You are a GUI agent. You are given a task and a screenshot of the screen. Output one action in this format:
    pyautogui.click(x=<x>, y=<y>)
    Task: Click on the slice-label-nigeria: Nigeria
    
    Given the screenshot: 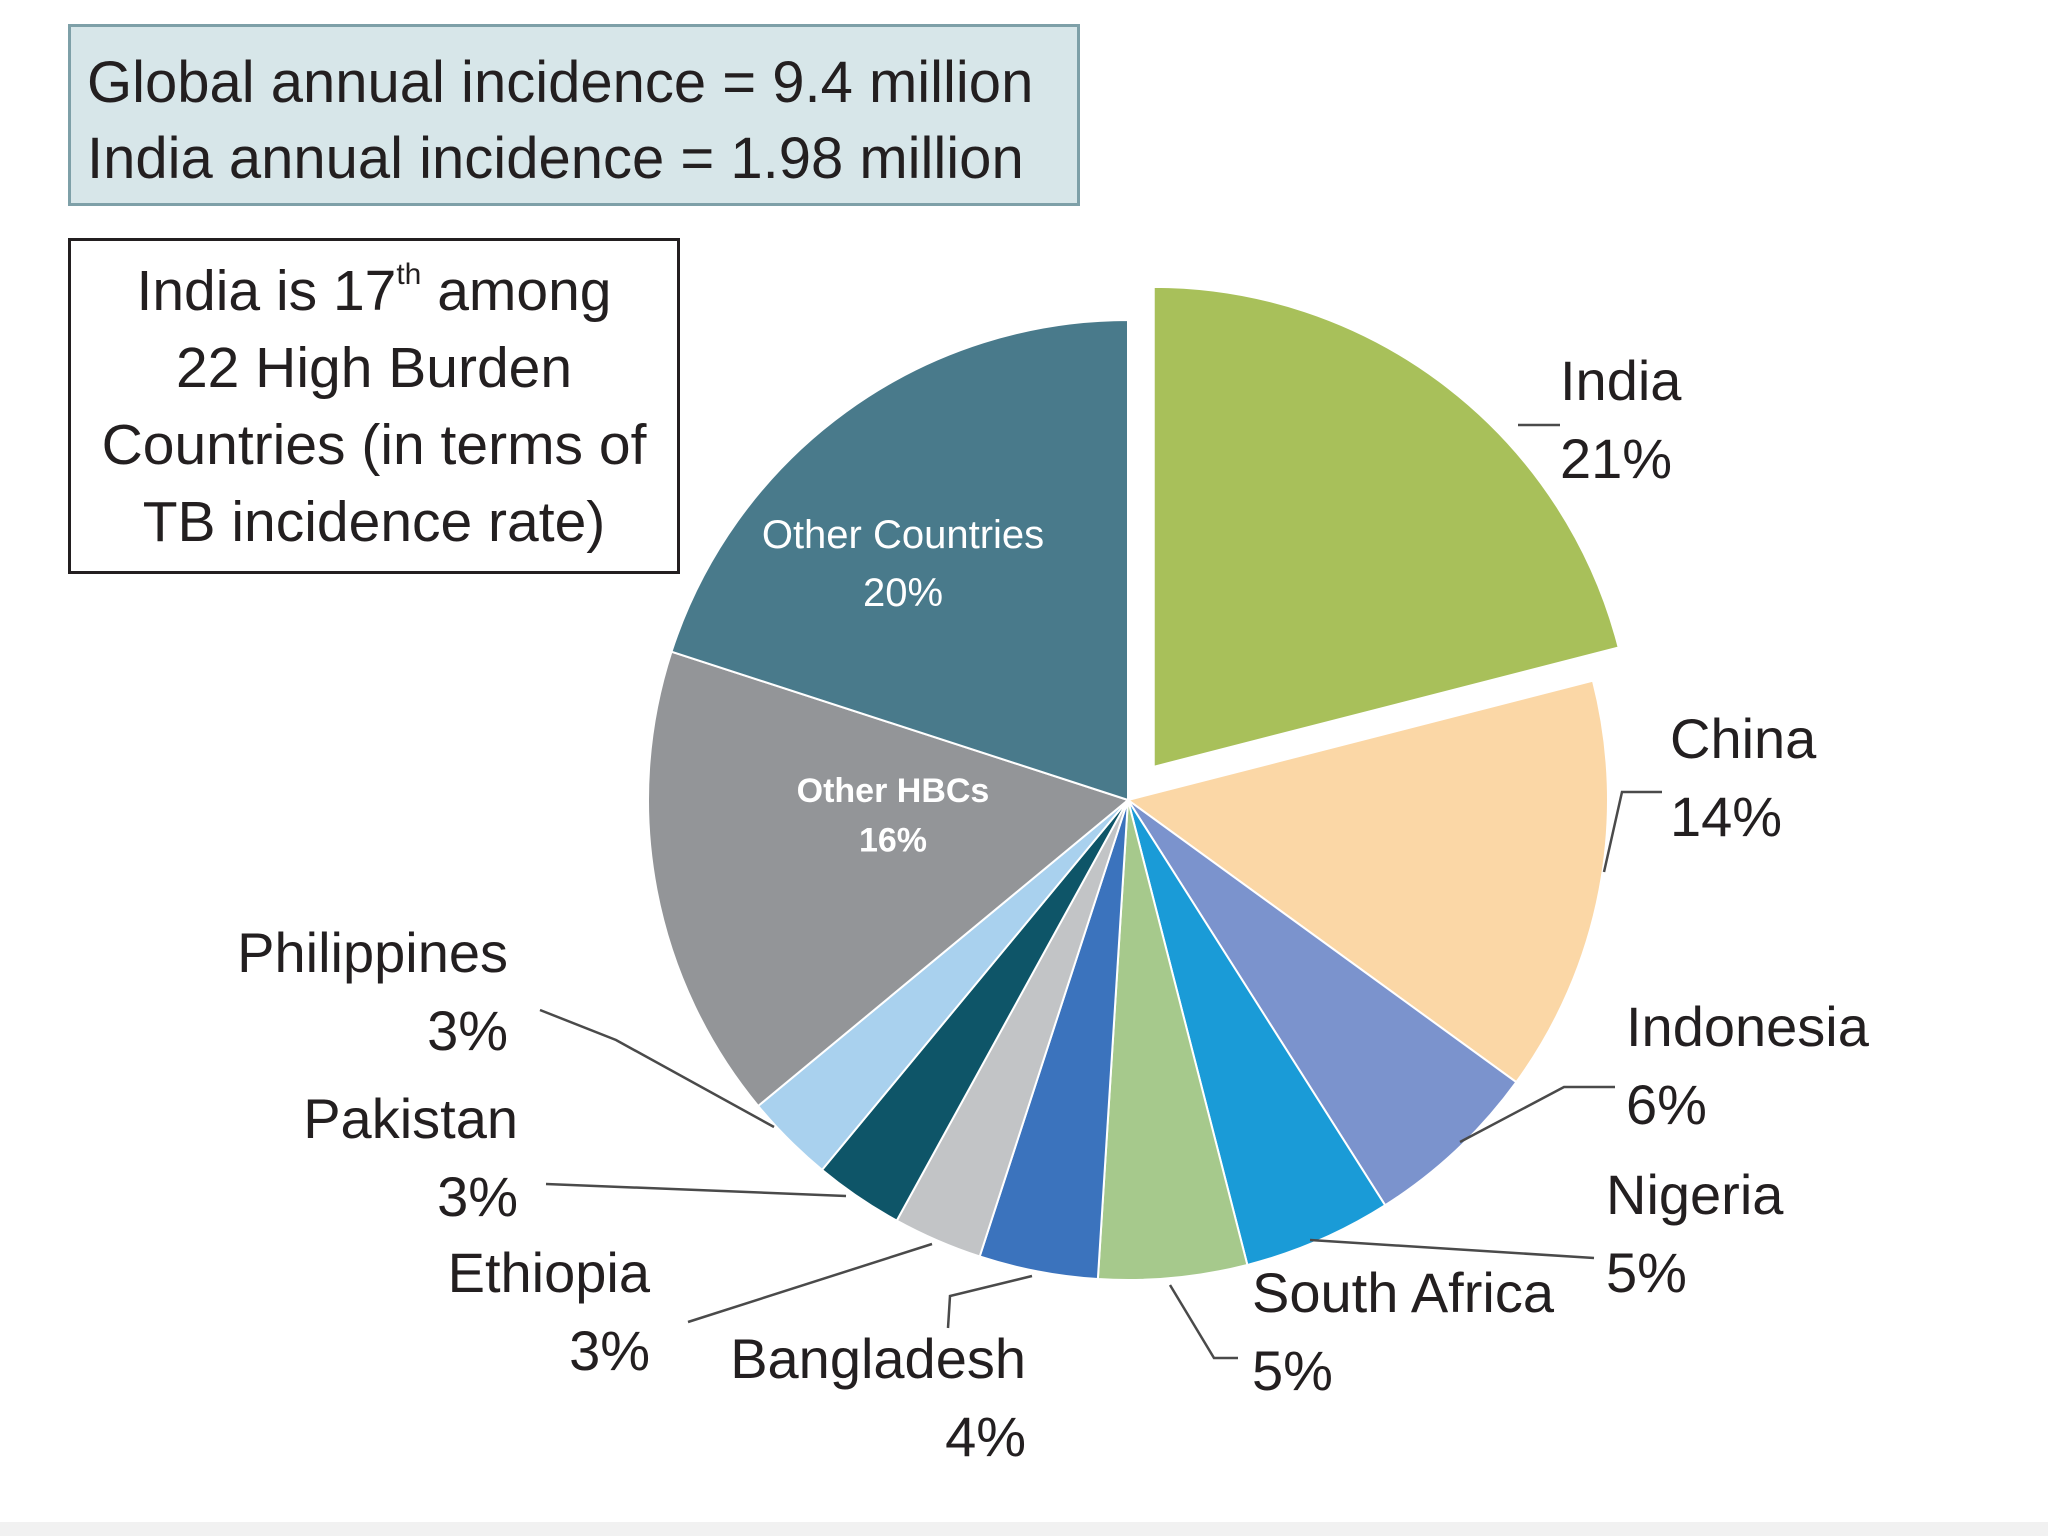 What is the action you would take?
    pyautogui.click(x=1695, y=1194)
    